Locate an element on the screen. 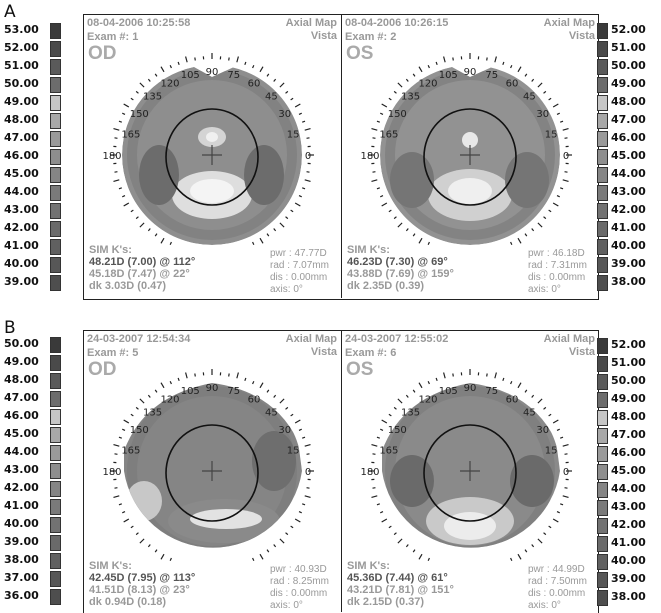  angle-label: 0 is located at coordinates (566, 472).